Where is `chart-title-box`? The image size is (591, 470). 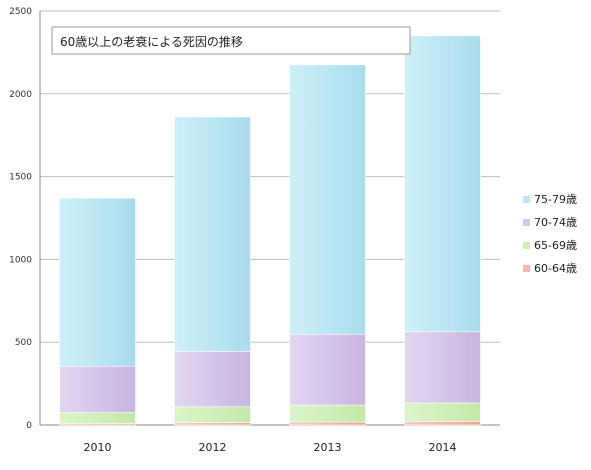 chart-title-box is located at coordinates (231, 40).